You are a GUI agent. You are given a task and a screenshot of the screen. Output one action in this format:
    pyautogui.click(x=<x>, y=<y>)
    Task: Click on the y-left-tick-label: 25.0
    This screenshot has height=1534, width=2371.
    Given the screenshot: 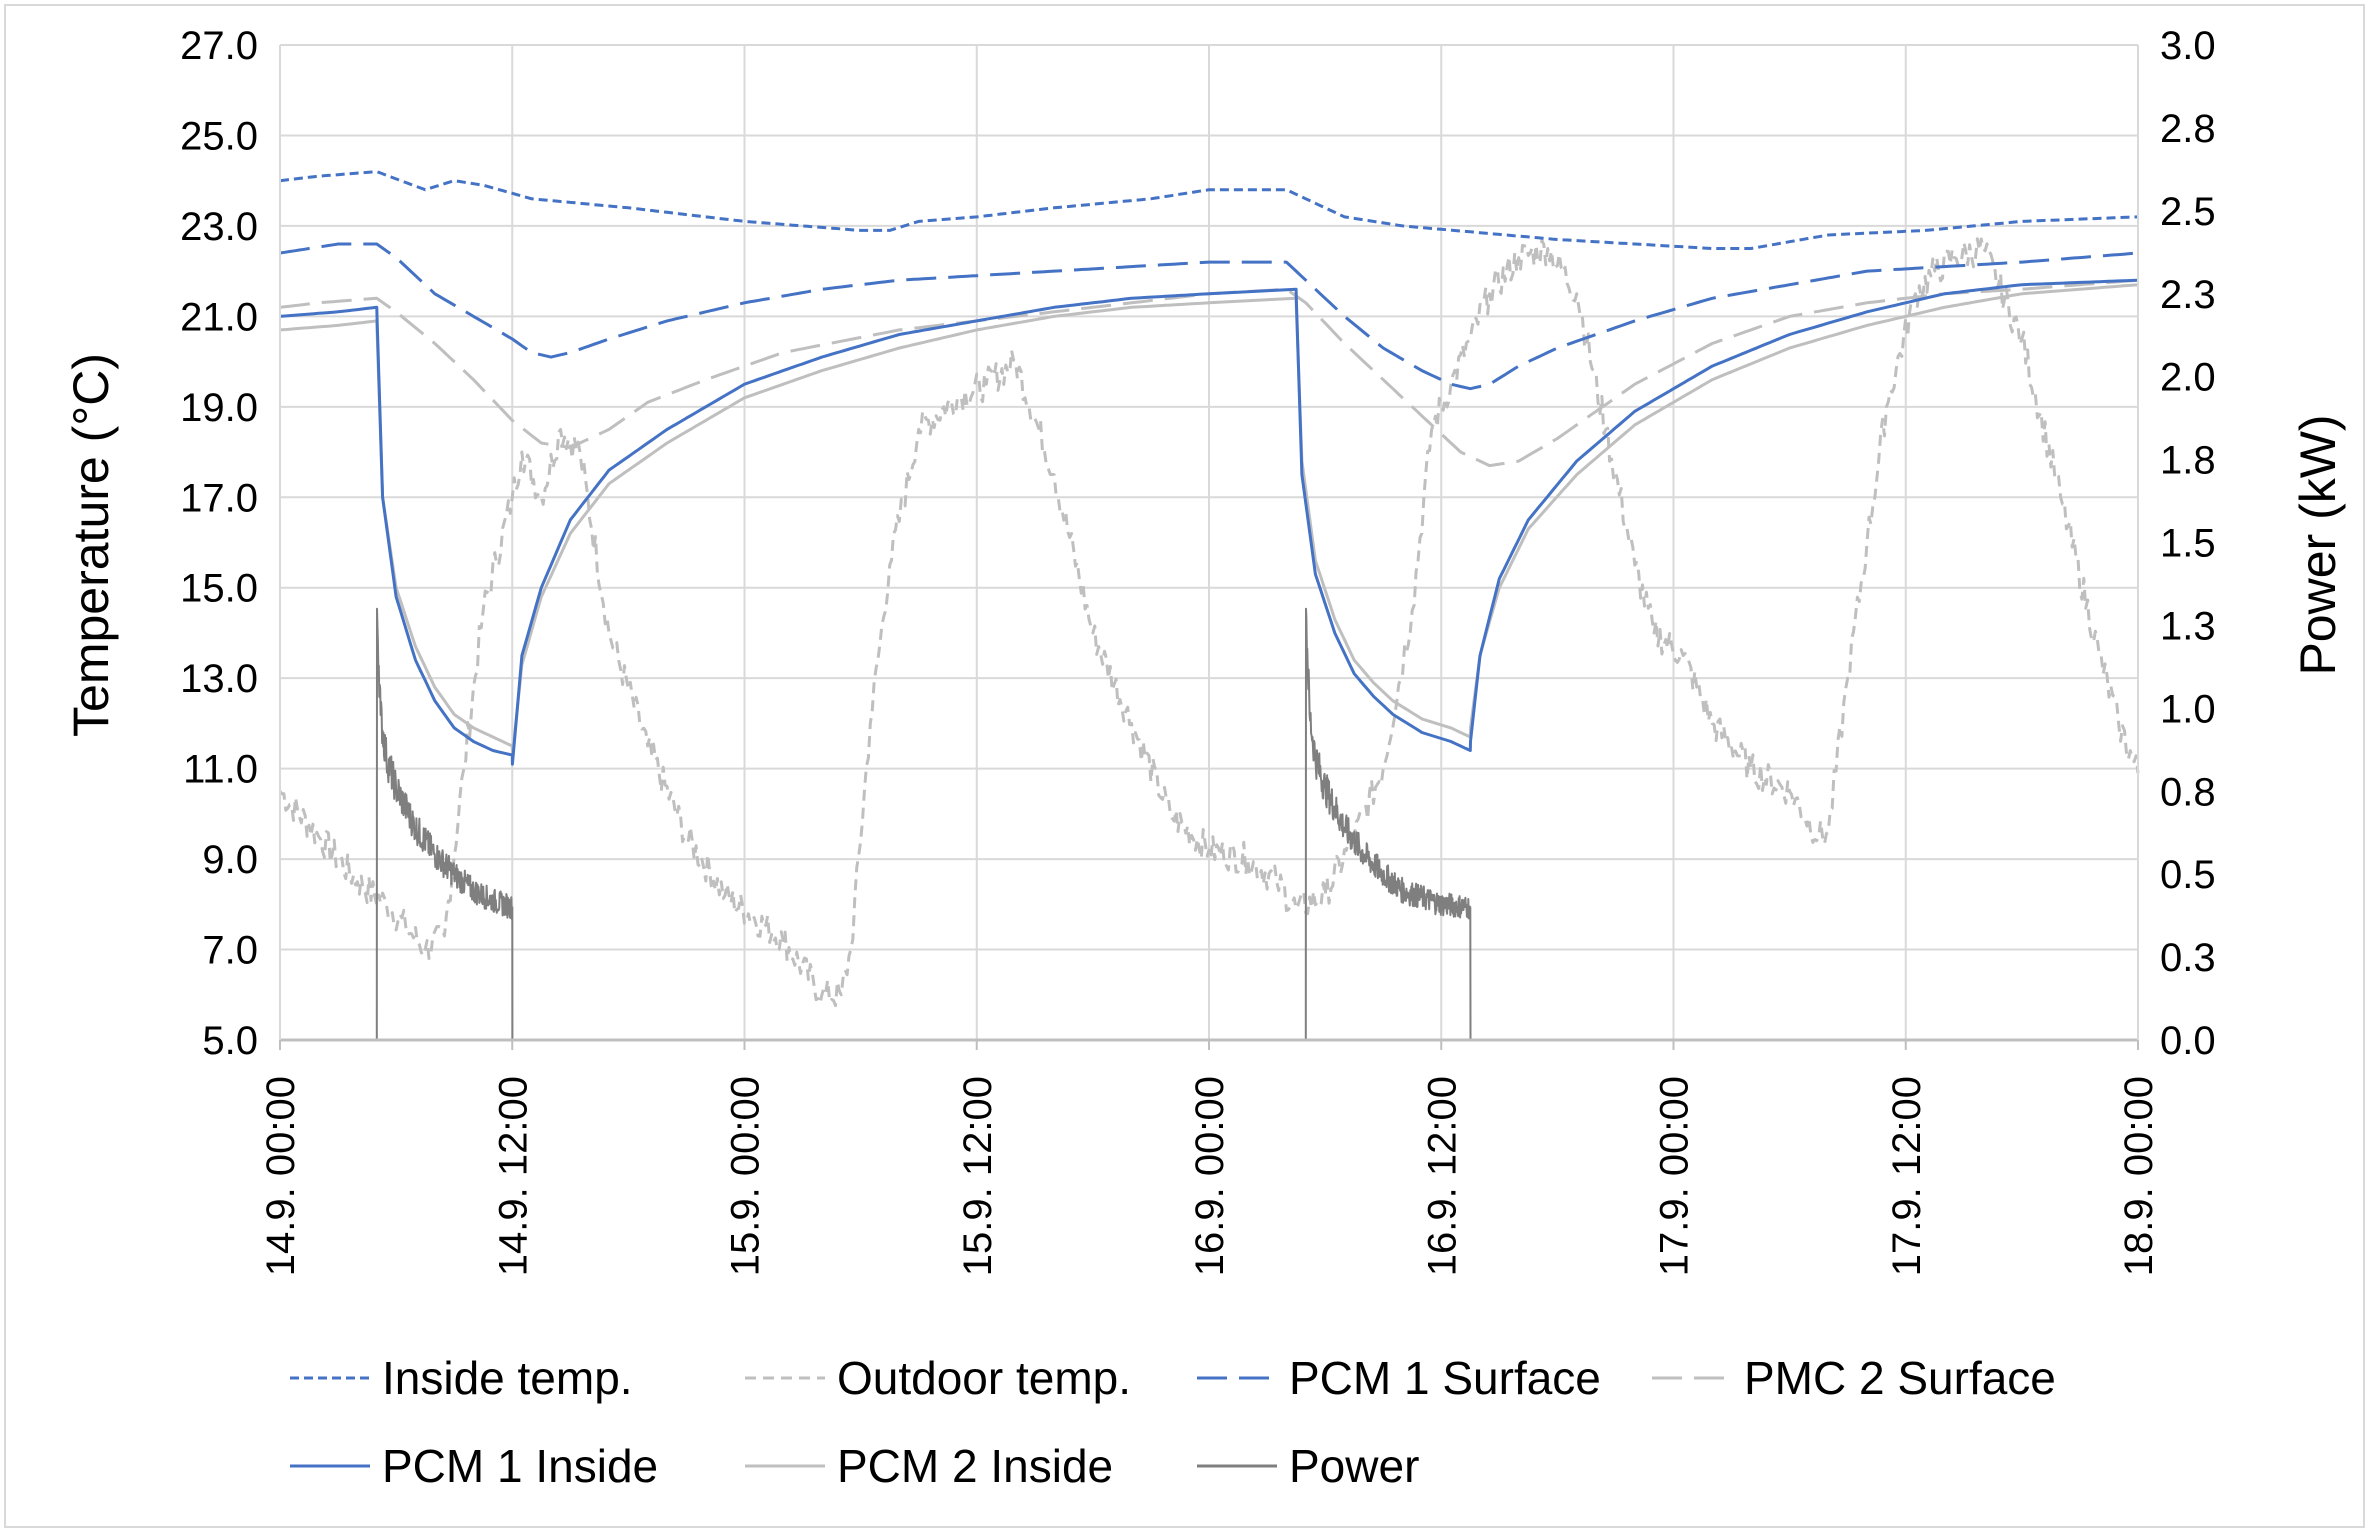 What is the action you would take?
    pyautogui.click(x=219, y=136)
    